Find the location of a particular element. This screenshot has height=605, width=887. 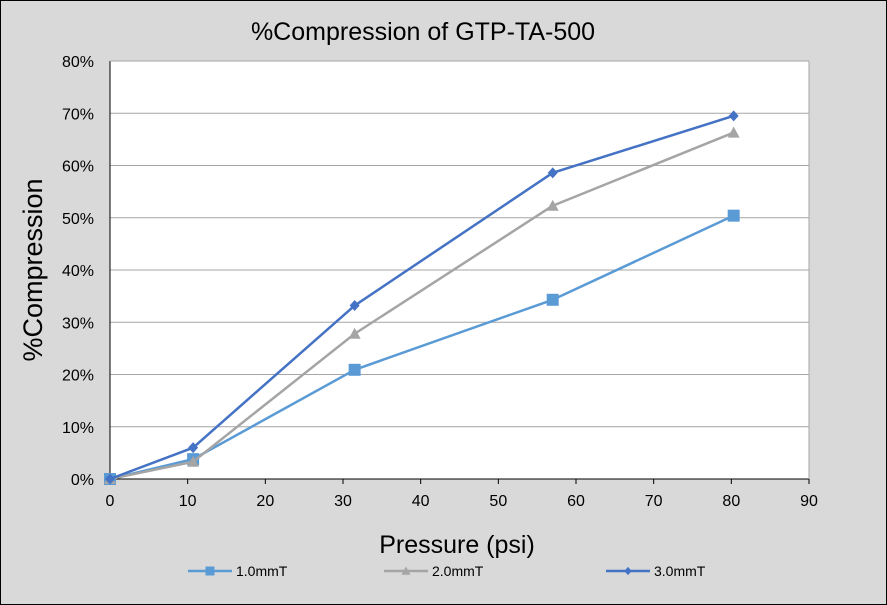

legend-marker-triangle is located at coordinates (406, 570).